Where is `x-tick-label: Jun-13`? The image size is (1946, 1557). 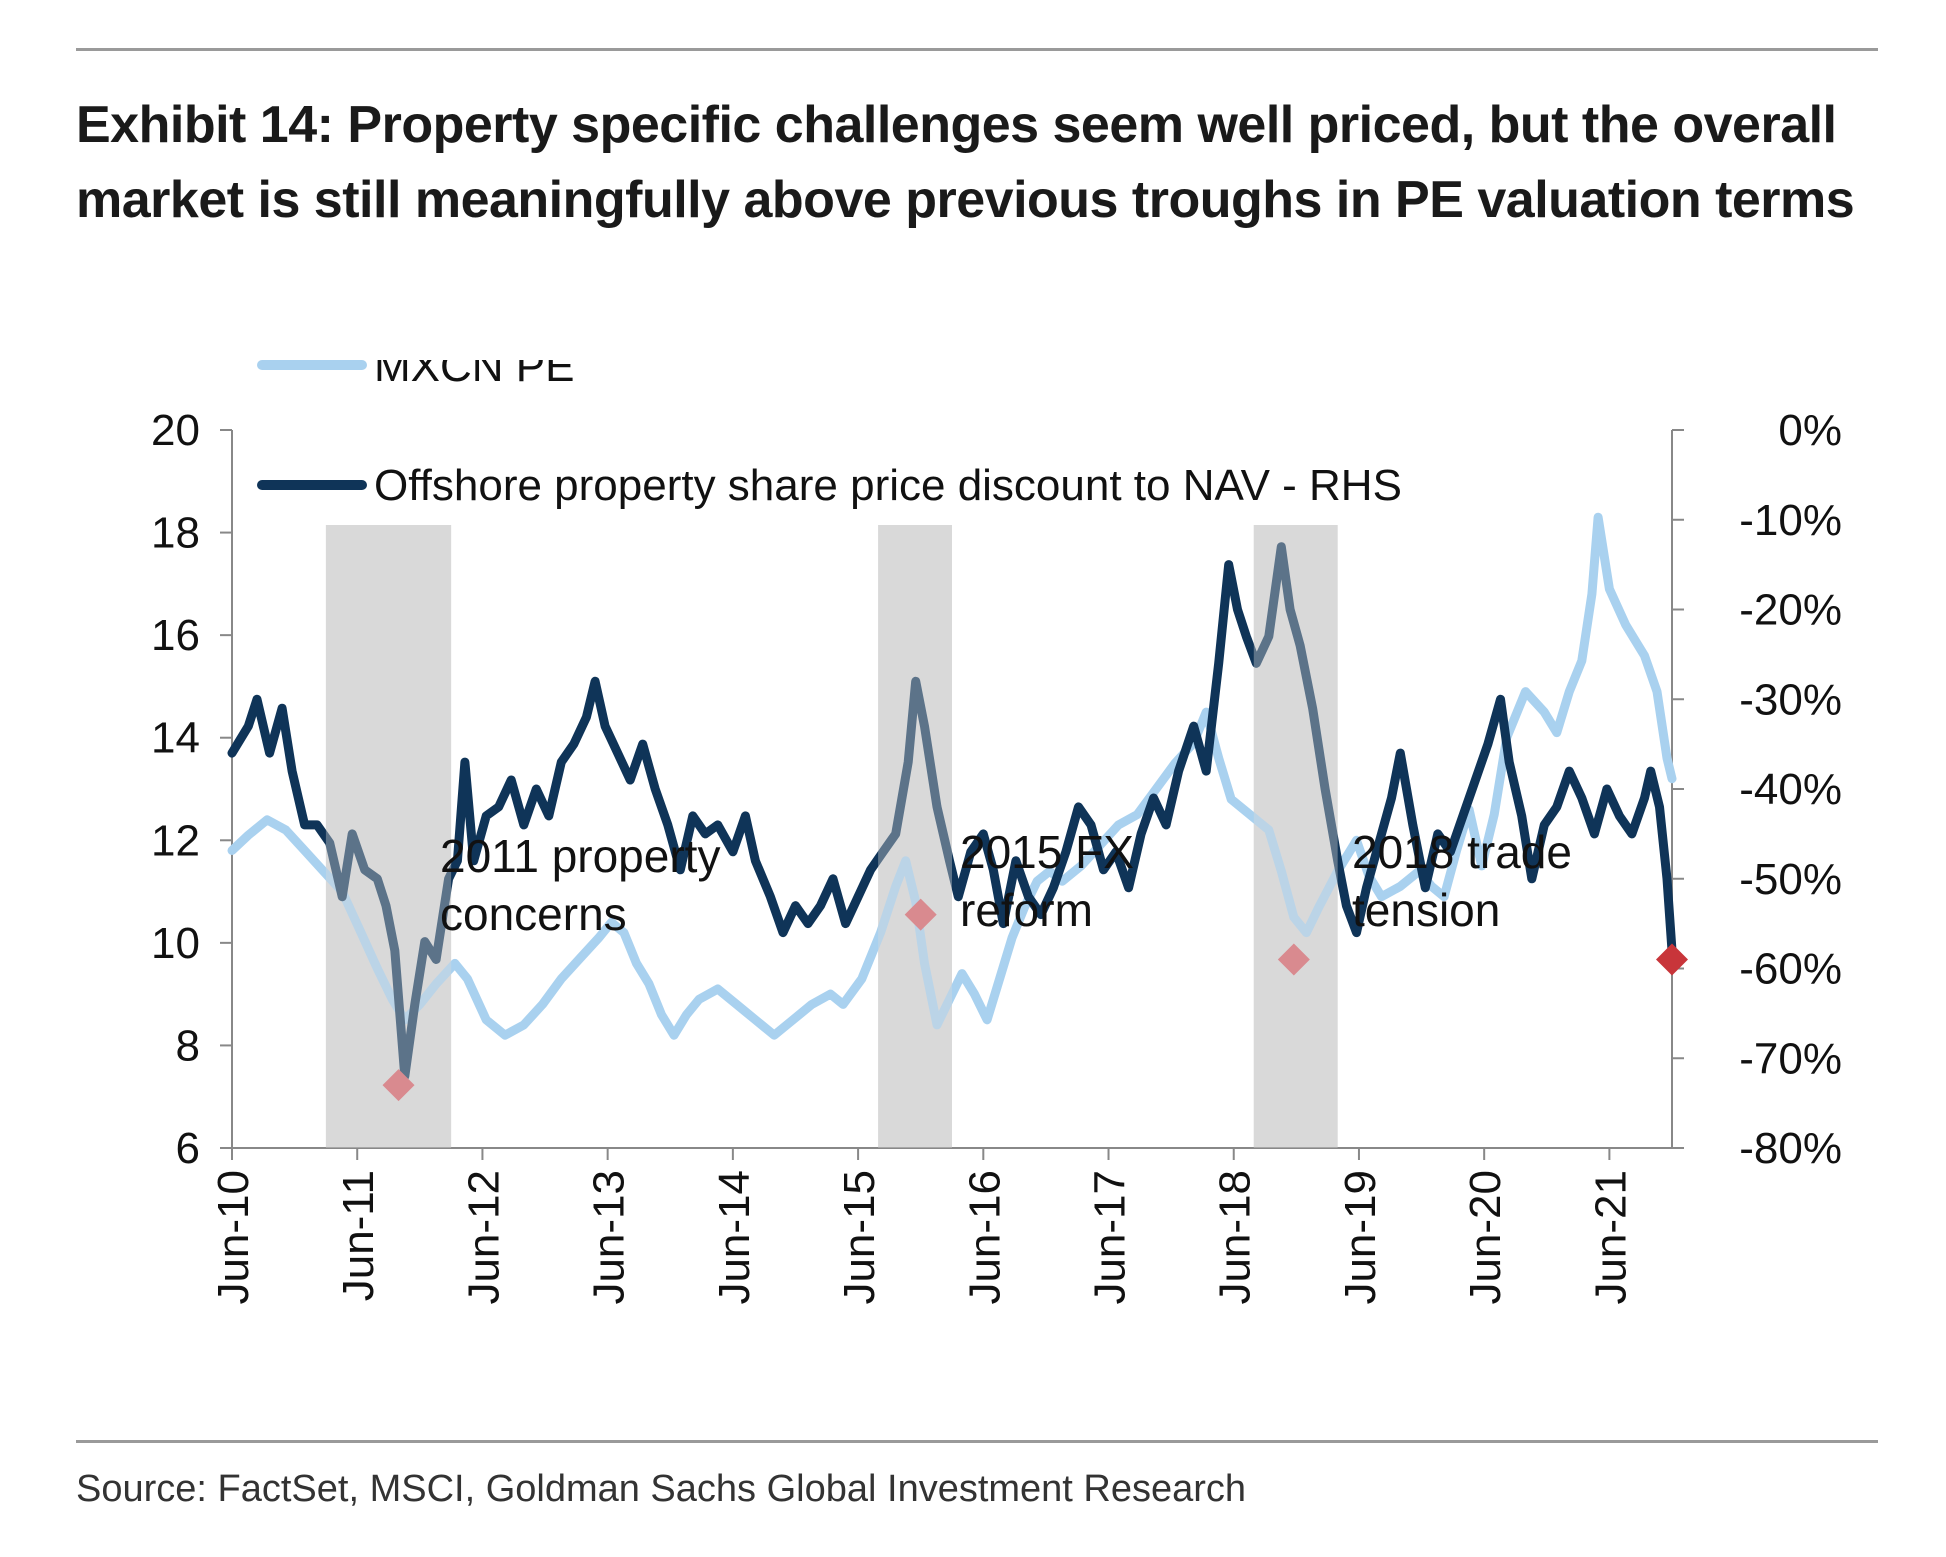 x-tick-label: Jun-13 is located at coordinates (609, 1237).